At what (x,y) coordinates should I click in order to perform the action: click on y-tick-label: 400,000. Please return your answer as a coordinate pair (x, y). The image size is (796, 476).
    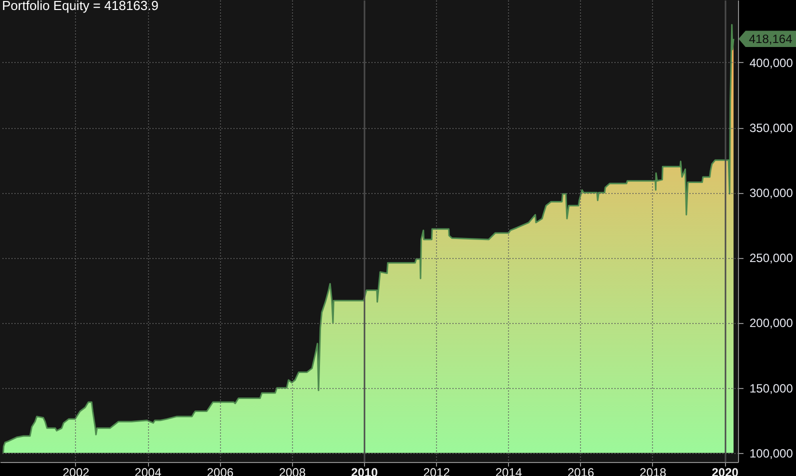
    Looking at the image, I should click on (772, 63).